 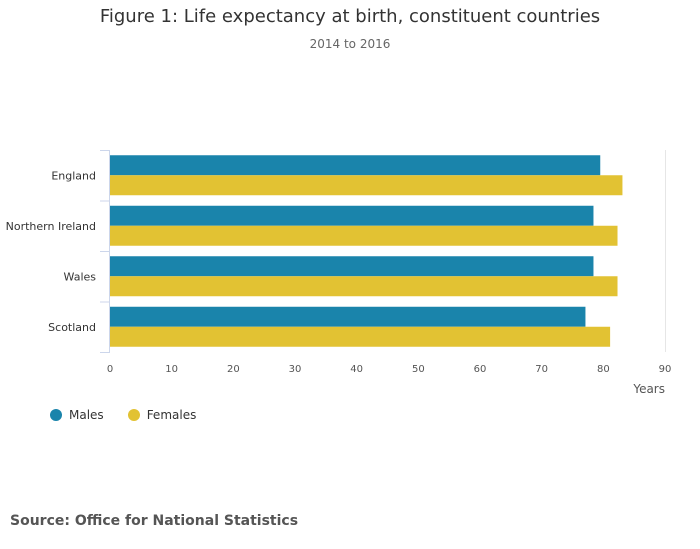 I want to click on x-tick-label-0: 0, so click(x=110, y=369).